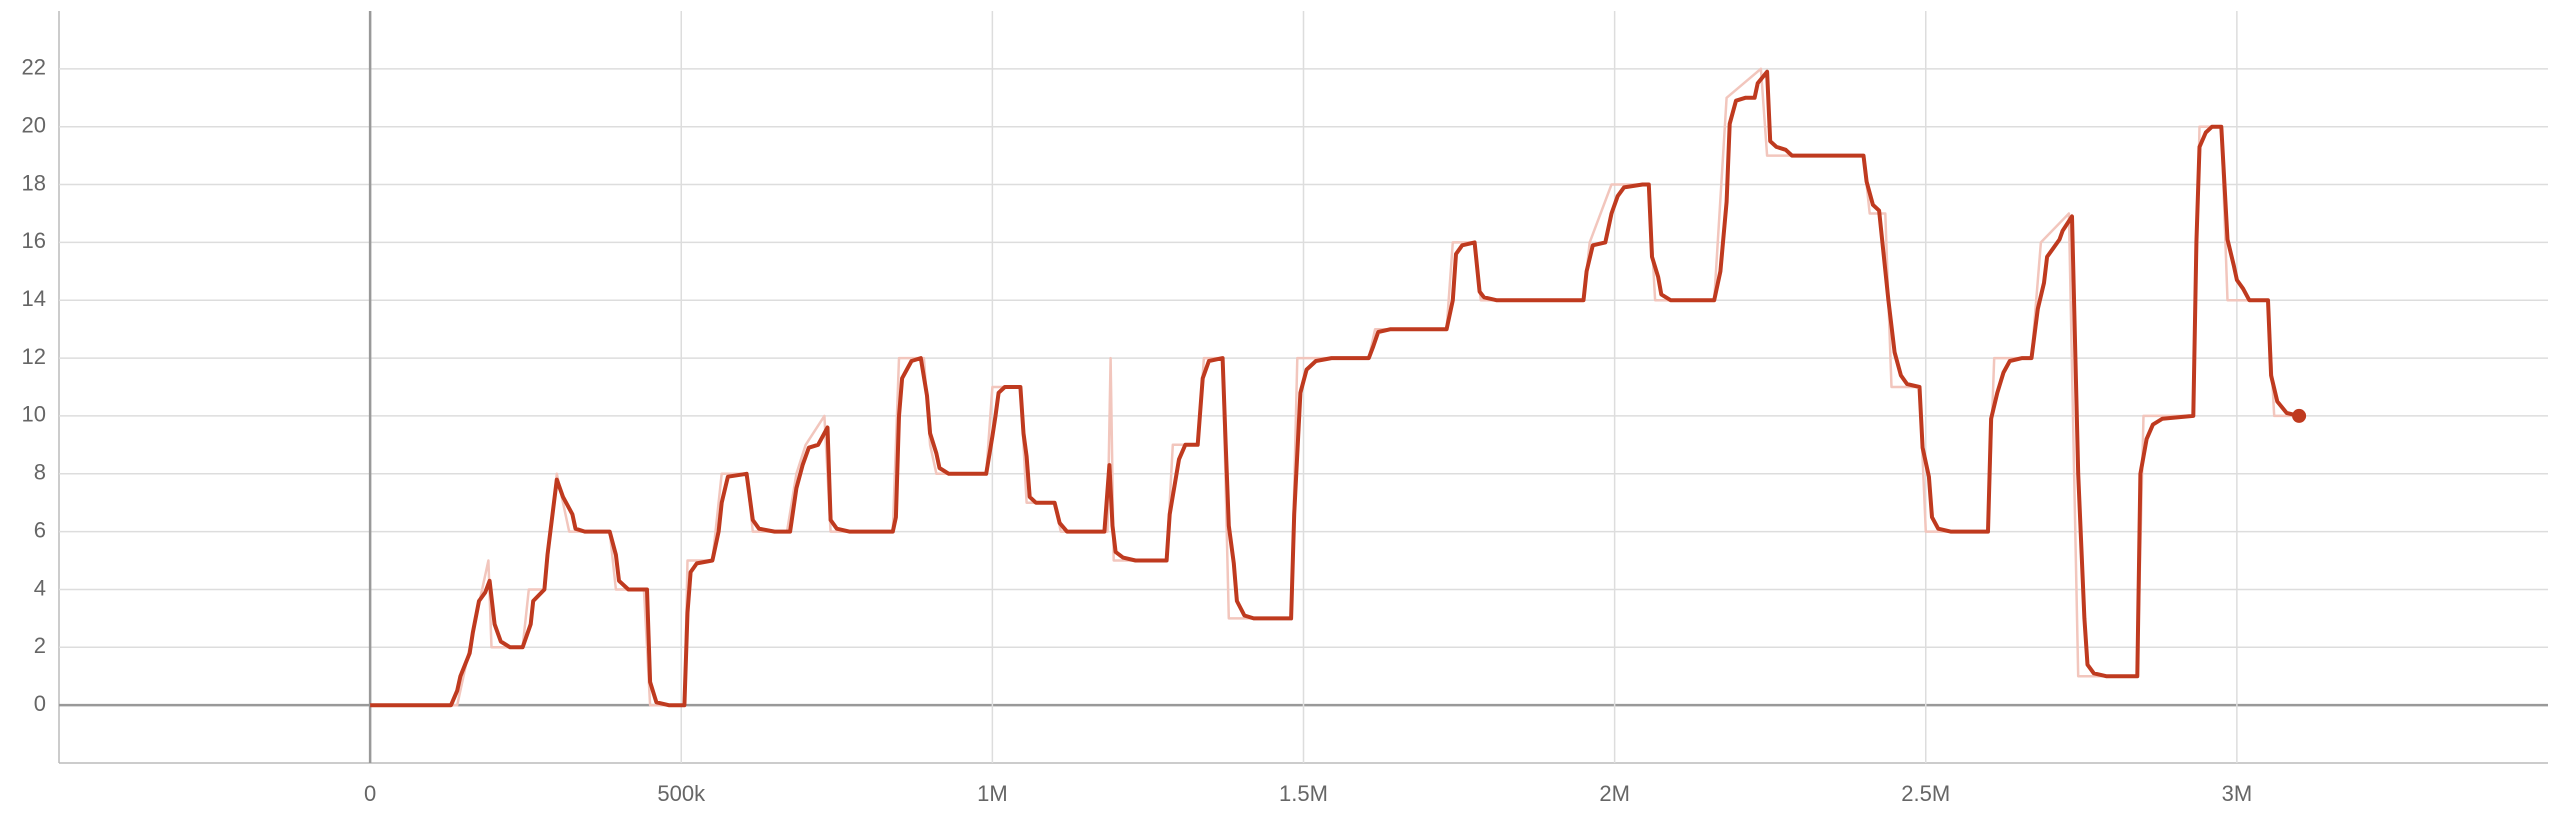 The image size is (2556, 814). What do you see at coordinates (34, 414) in the screenshot?
I see `y-tick-label: 10` at bounding box center [34, 414].